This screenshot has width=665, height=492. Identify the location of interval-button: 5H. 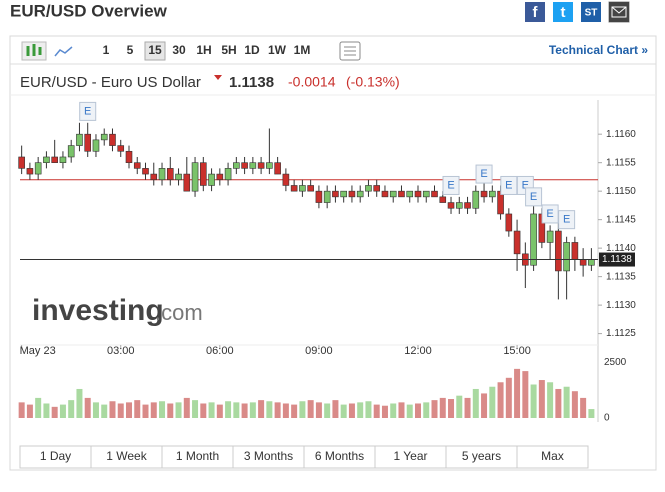
(228, 50).